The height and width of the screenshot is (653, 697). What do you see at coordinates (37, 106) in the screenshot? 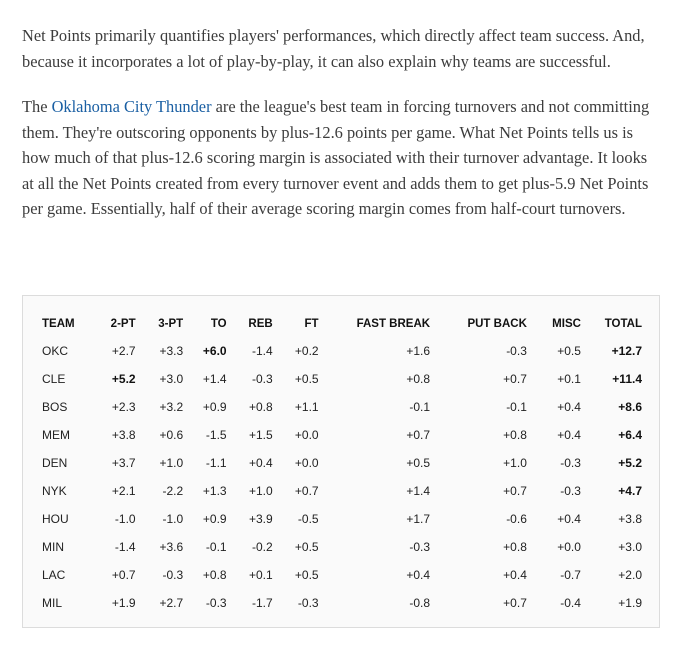
I see `paragraph-prefix: The` at bounding box center [37, 106].